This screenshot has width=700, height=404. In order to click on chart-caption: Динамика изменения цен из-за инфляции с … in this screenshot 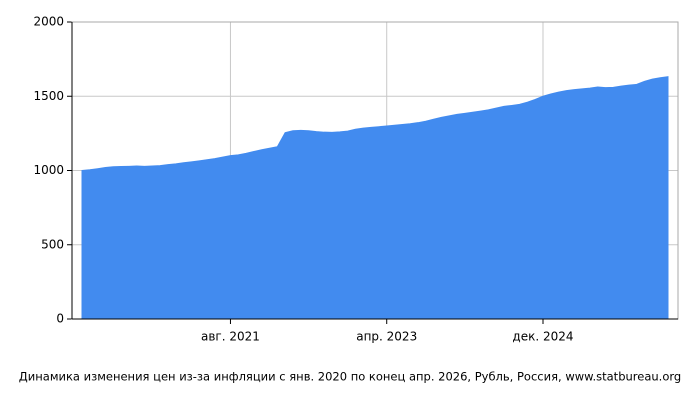, I will do `click(350, 377)`.